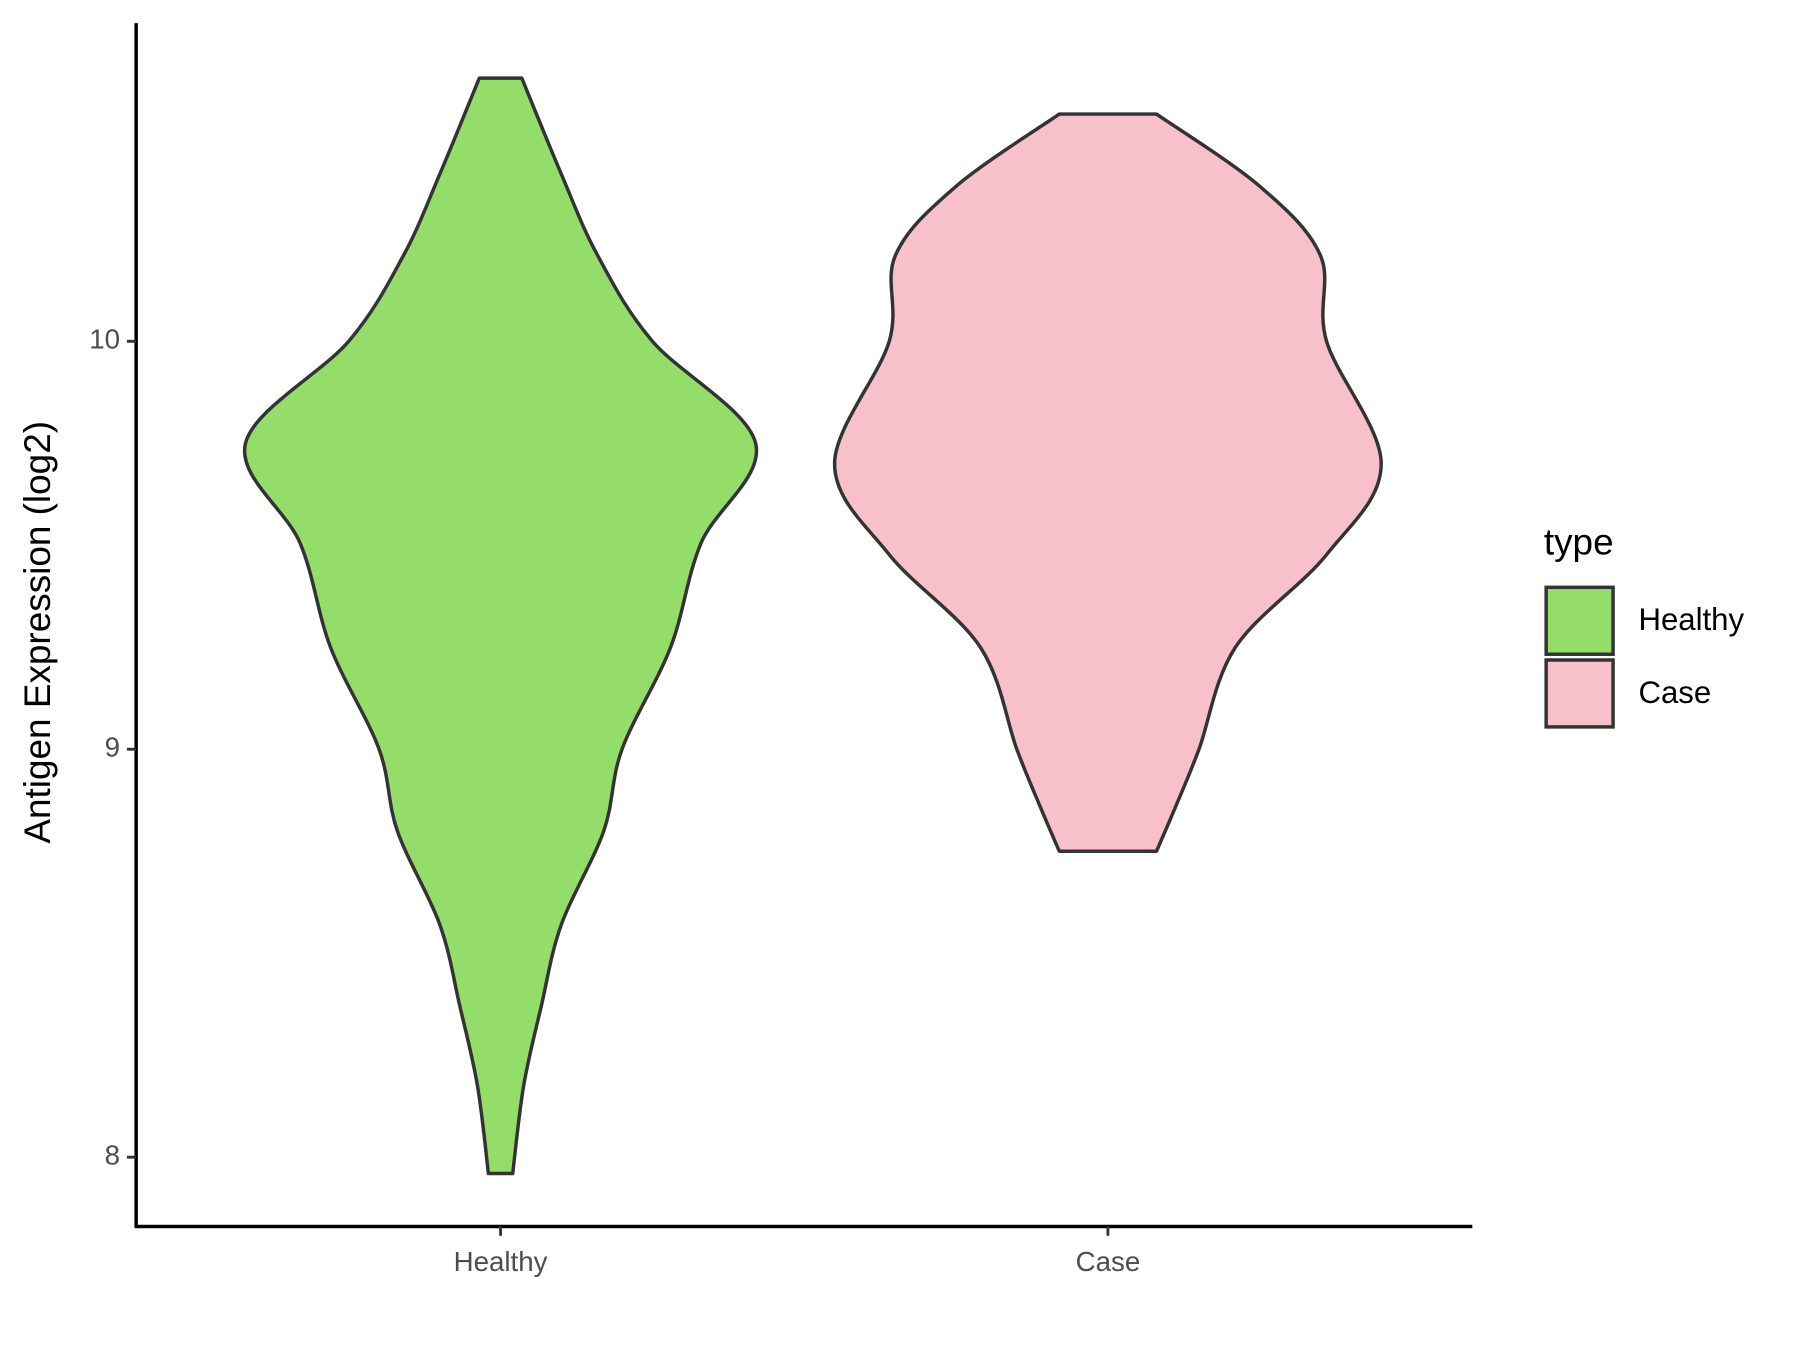 This screenshot has width=1800, height=1350. What do you see at coordinates (37, 632) in the screenshot?
I see `y-axis-label: Antigen Expression (log2)` at bounding box center [37, 632].